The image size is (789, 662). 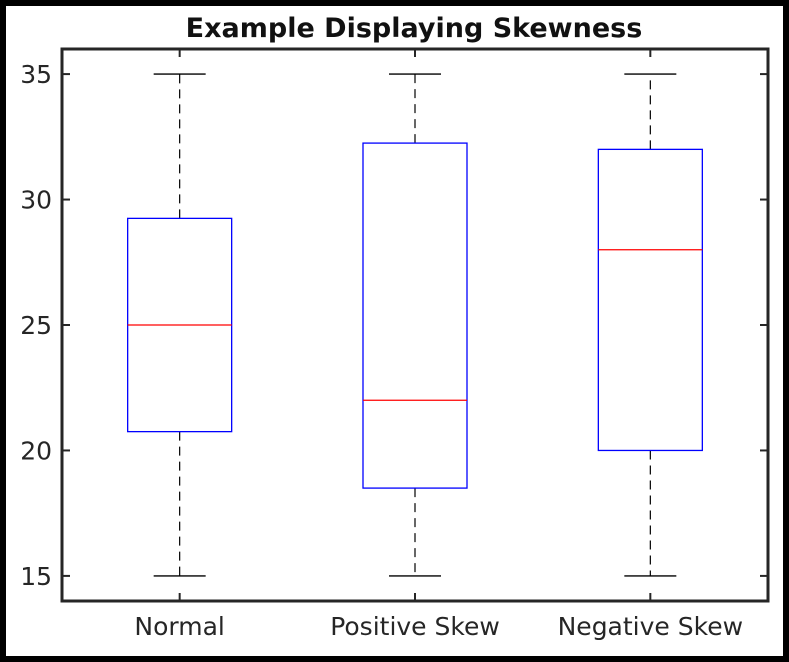 What do you see at coordinates (179, 626) in the screenshot?
I see `x-category-label: Normal` at bounding box center [179, 626].